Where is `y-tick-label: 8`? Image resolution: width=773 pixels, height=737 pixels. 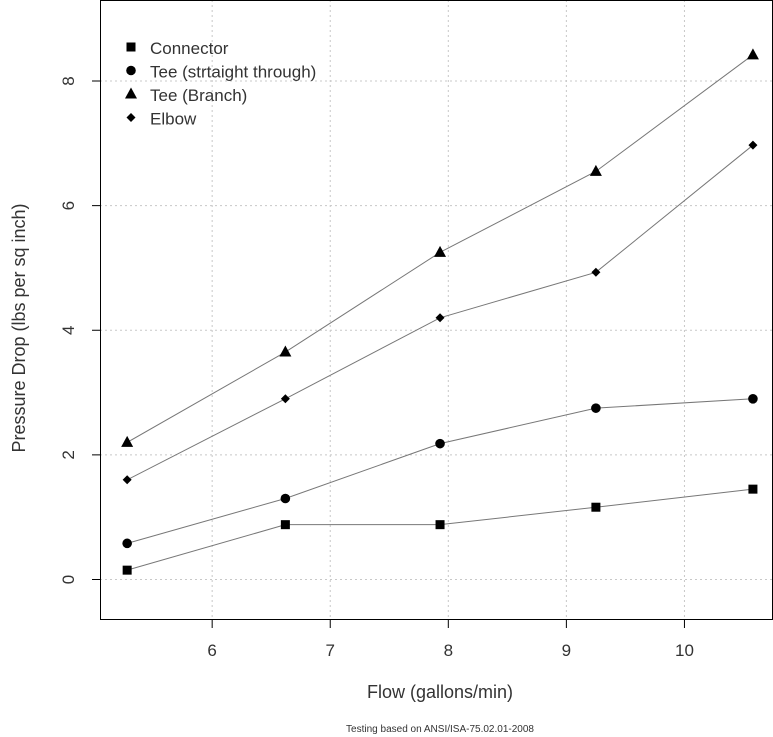 y-tick-label: 8 is located at coordinates (68, 80).